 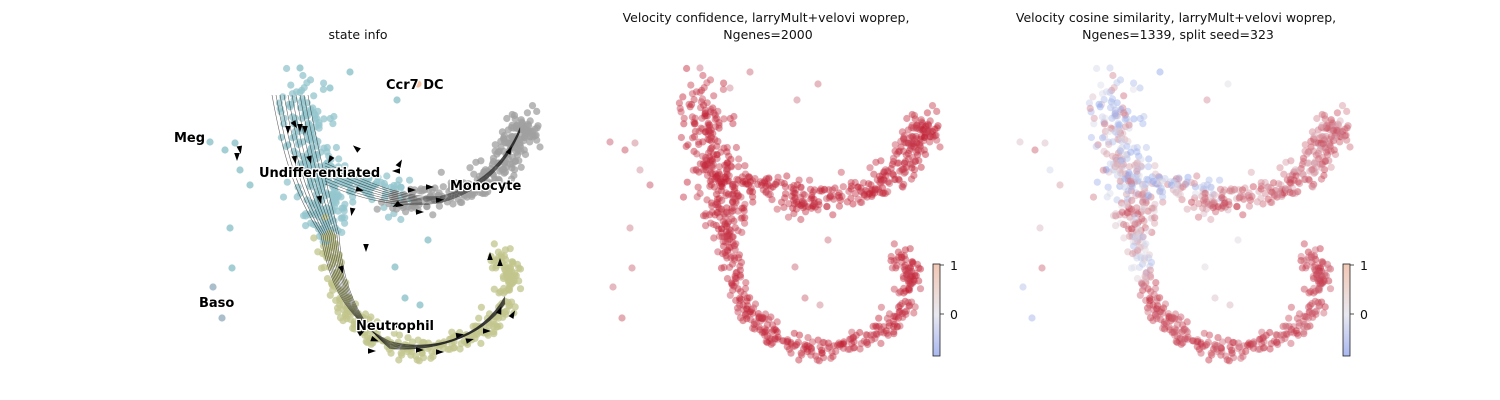 What do you see at coordinates (395, 326) in the screenshot?
I see `label-neutrophil: Neutrophil` at bounding box center [395, 326].